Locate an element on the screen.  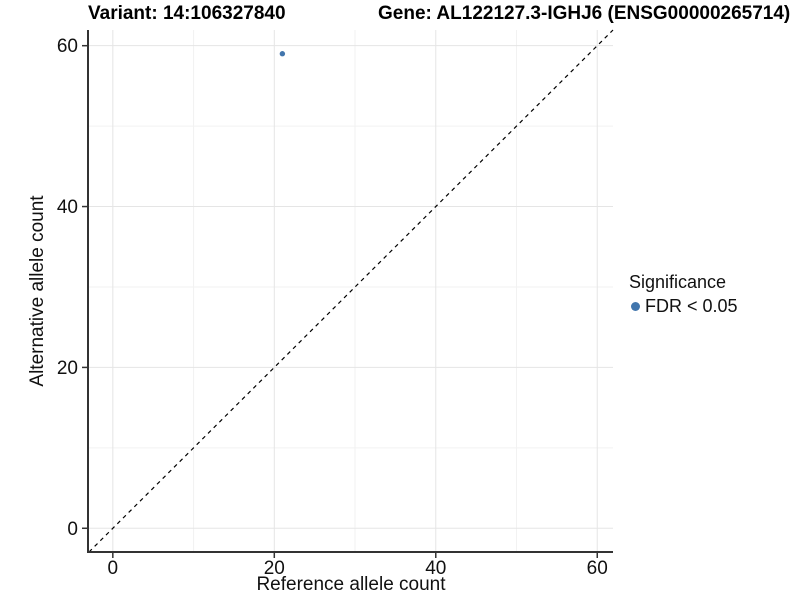
legend-entry: FDR < 0.05 is located at coordinates (683, 306).